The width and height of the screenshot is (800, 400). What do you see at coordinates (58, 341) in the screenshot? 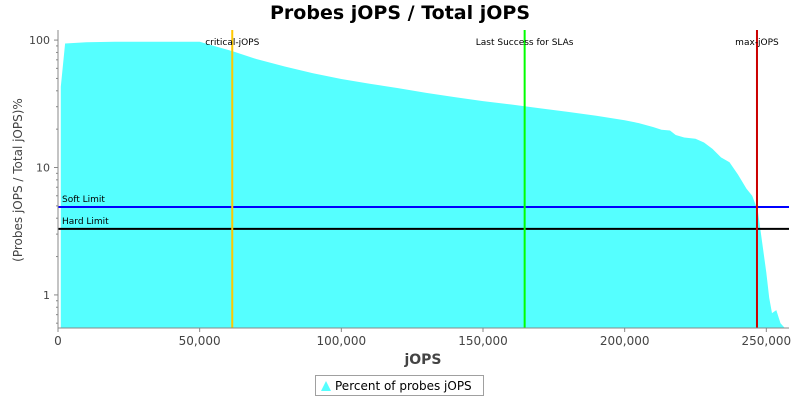
I see `x-tick-label: 0` at bounding box center [58, 341].